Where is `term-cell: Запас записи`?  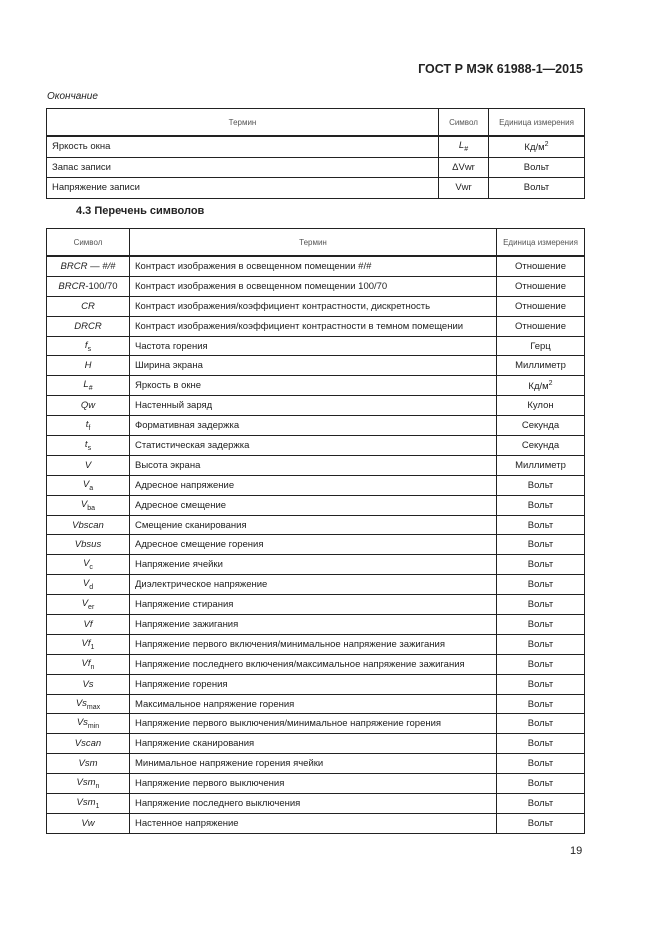 term-cell: Запас записи is located at coordinates (242, 167).